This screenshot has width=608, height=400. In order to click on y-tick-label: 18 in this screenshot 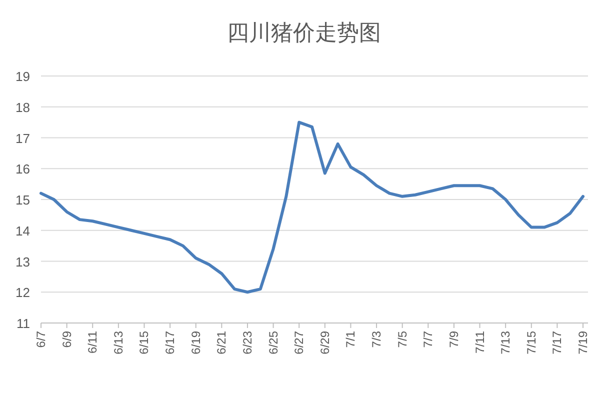, I will do `click(23, 107)`.